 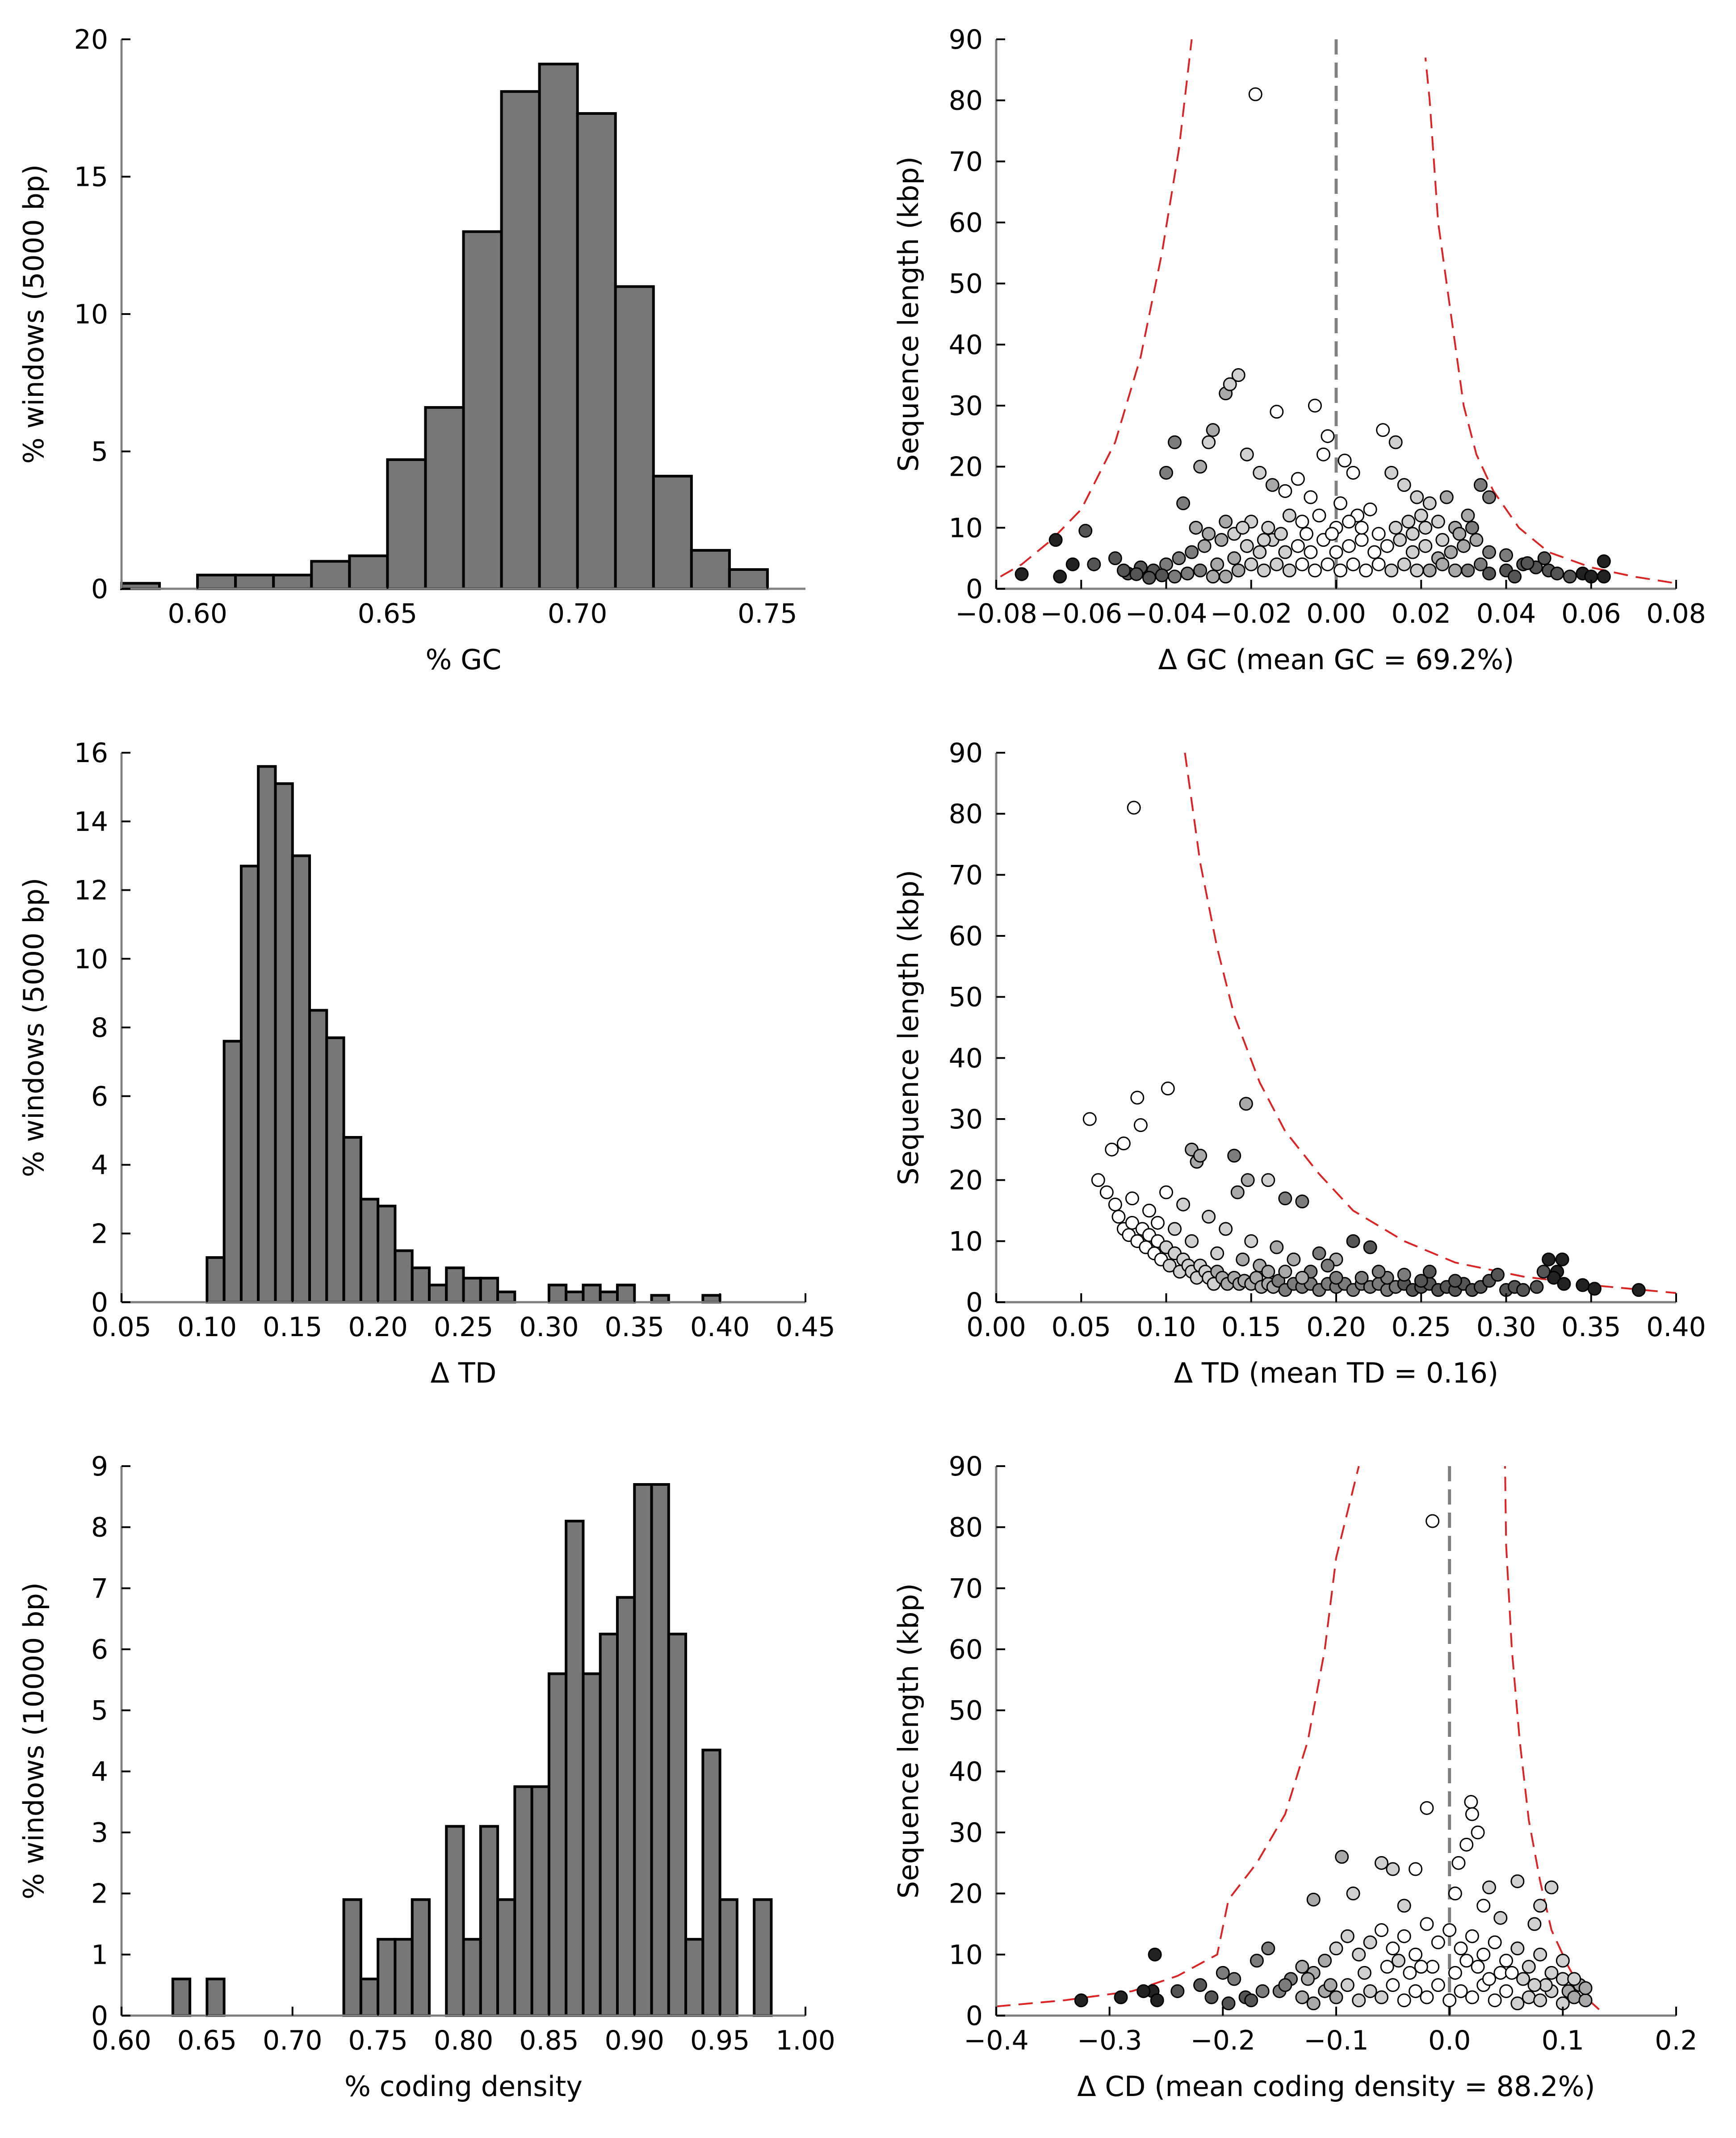 What do you see at coordinates (966, 1120) in the screenshot?
I see `y-tick-label: 30` at bounding box center [966, 1120].